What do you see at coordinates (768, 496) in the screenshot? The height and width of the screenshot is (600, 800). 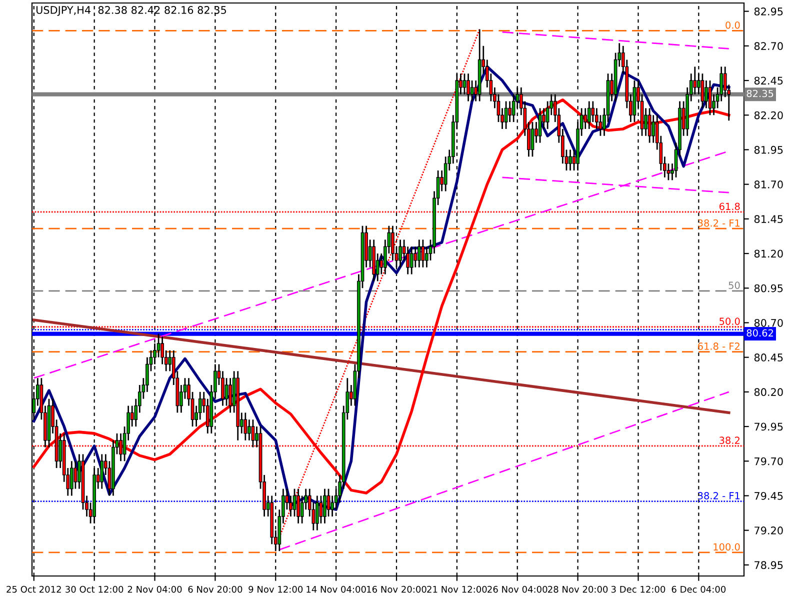 I see `y-tick-label: 79.45` at bounding box center [768, 496].